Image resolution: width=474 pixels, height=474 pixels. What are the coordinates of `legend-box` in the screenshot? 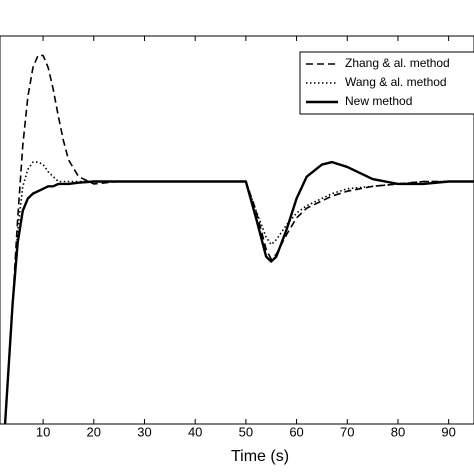 It's located at (386, 83).